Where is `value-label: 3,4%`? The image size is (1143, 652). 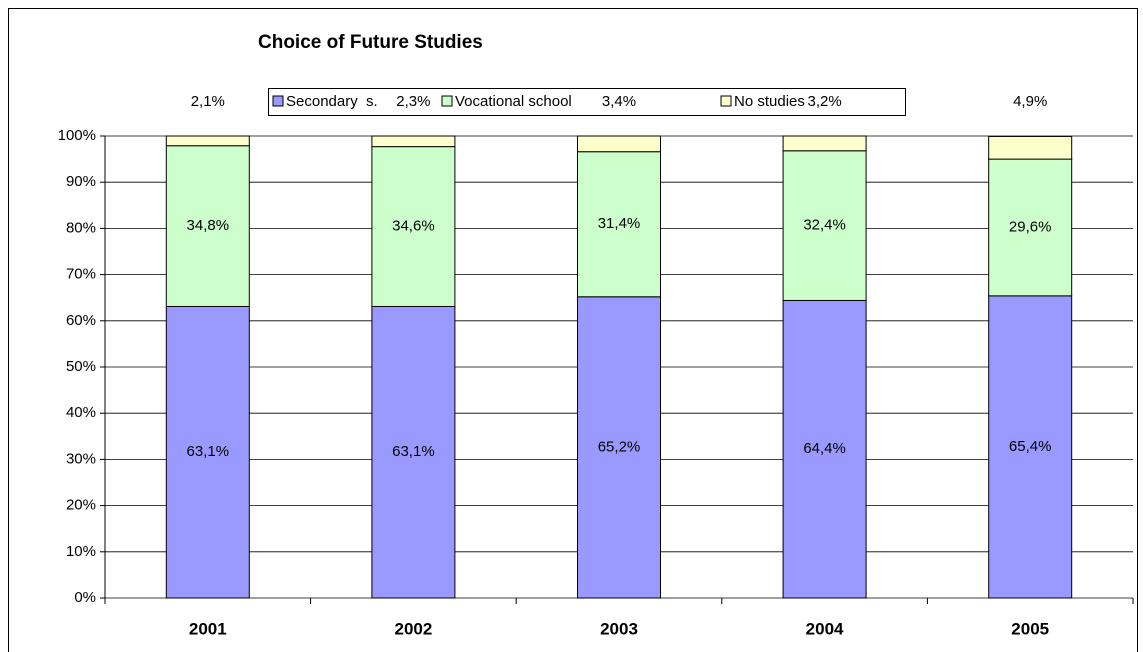 value-label: 3,4% is located at coordinates (619, 101).